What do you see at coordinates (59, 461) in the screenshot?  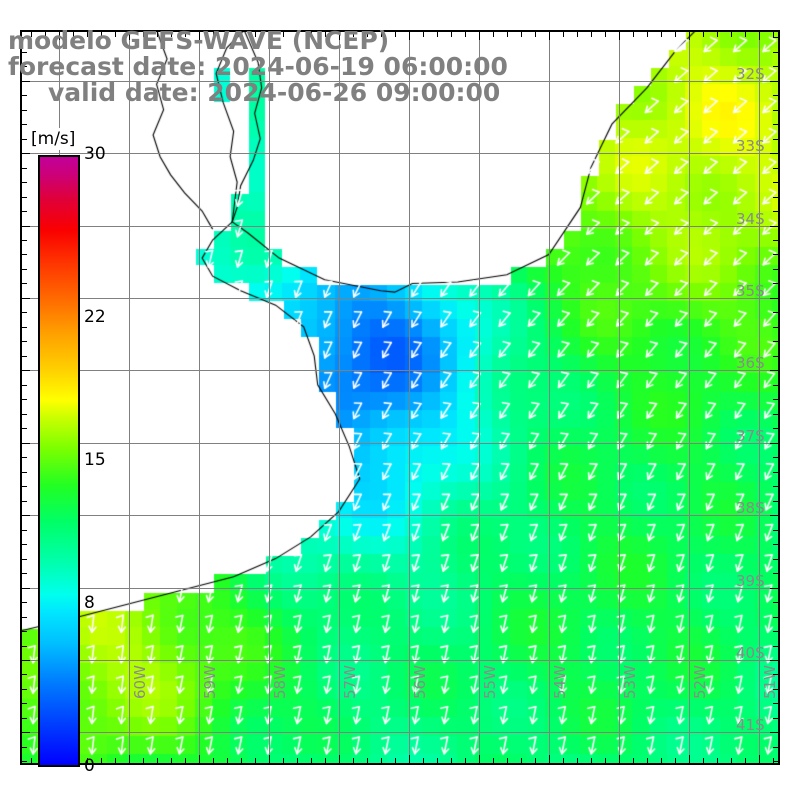 I see `colorbar` at bounding box center [59, 461].